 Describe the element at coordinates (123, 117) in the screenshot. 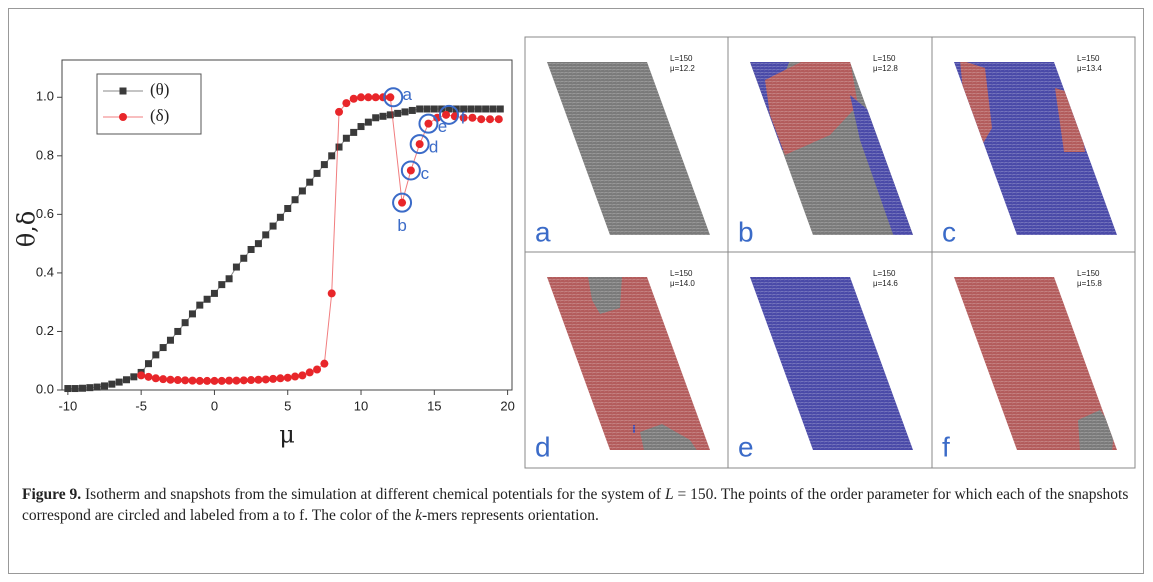

I see `legend-marker` at that location.